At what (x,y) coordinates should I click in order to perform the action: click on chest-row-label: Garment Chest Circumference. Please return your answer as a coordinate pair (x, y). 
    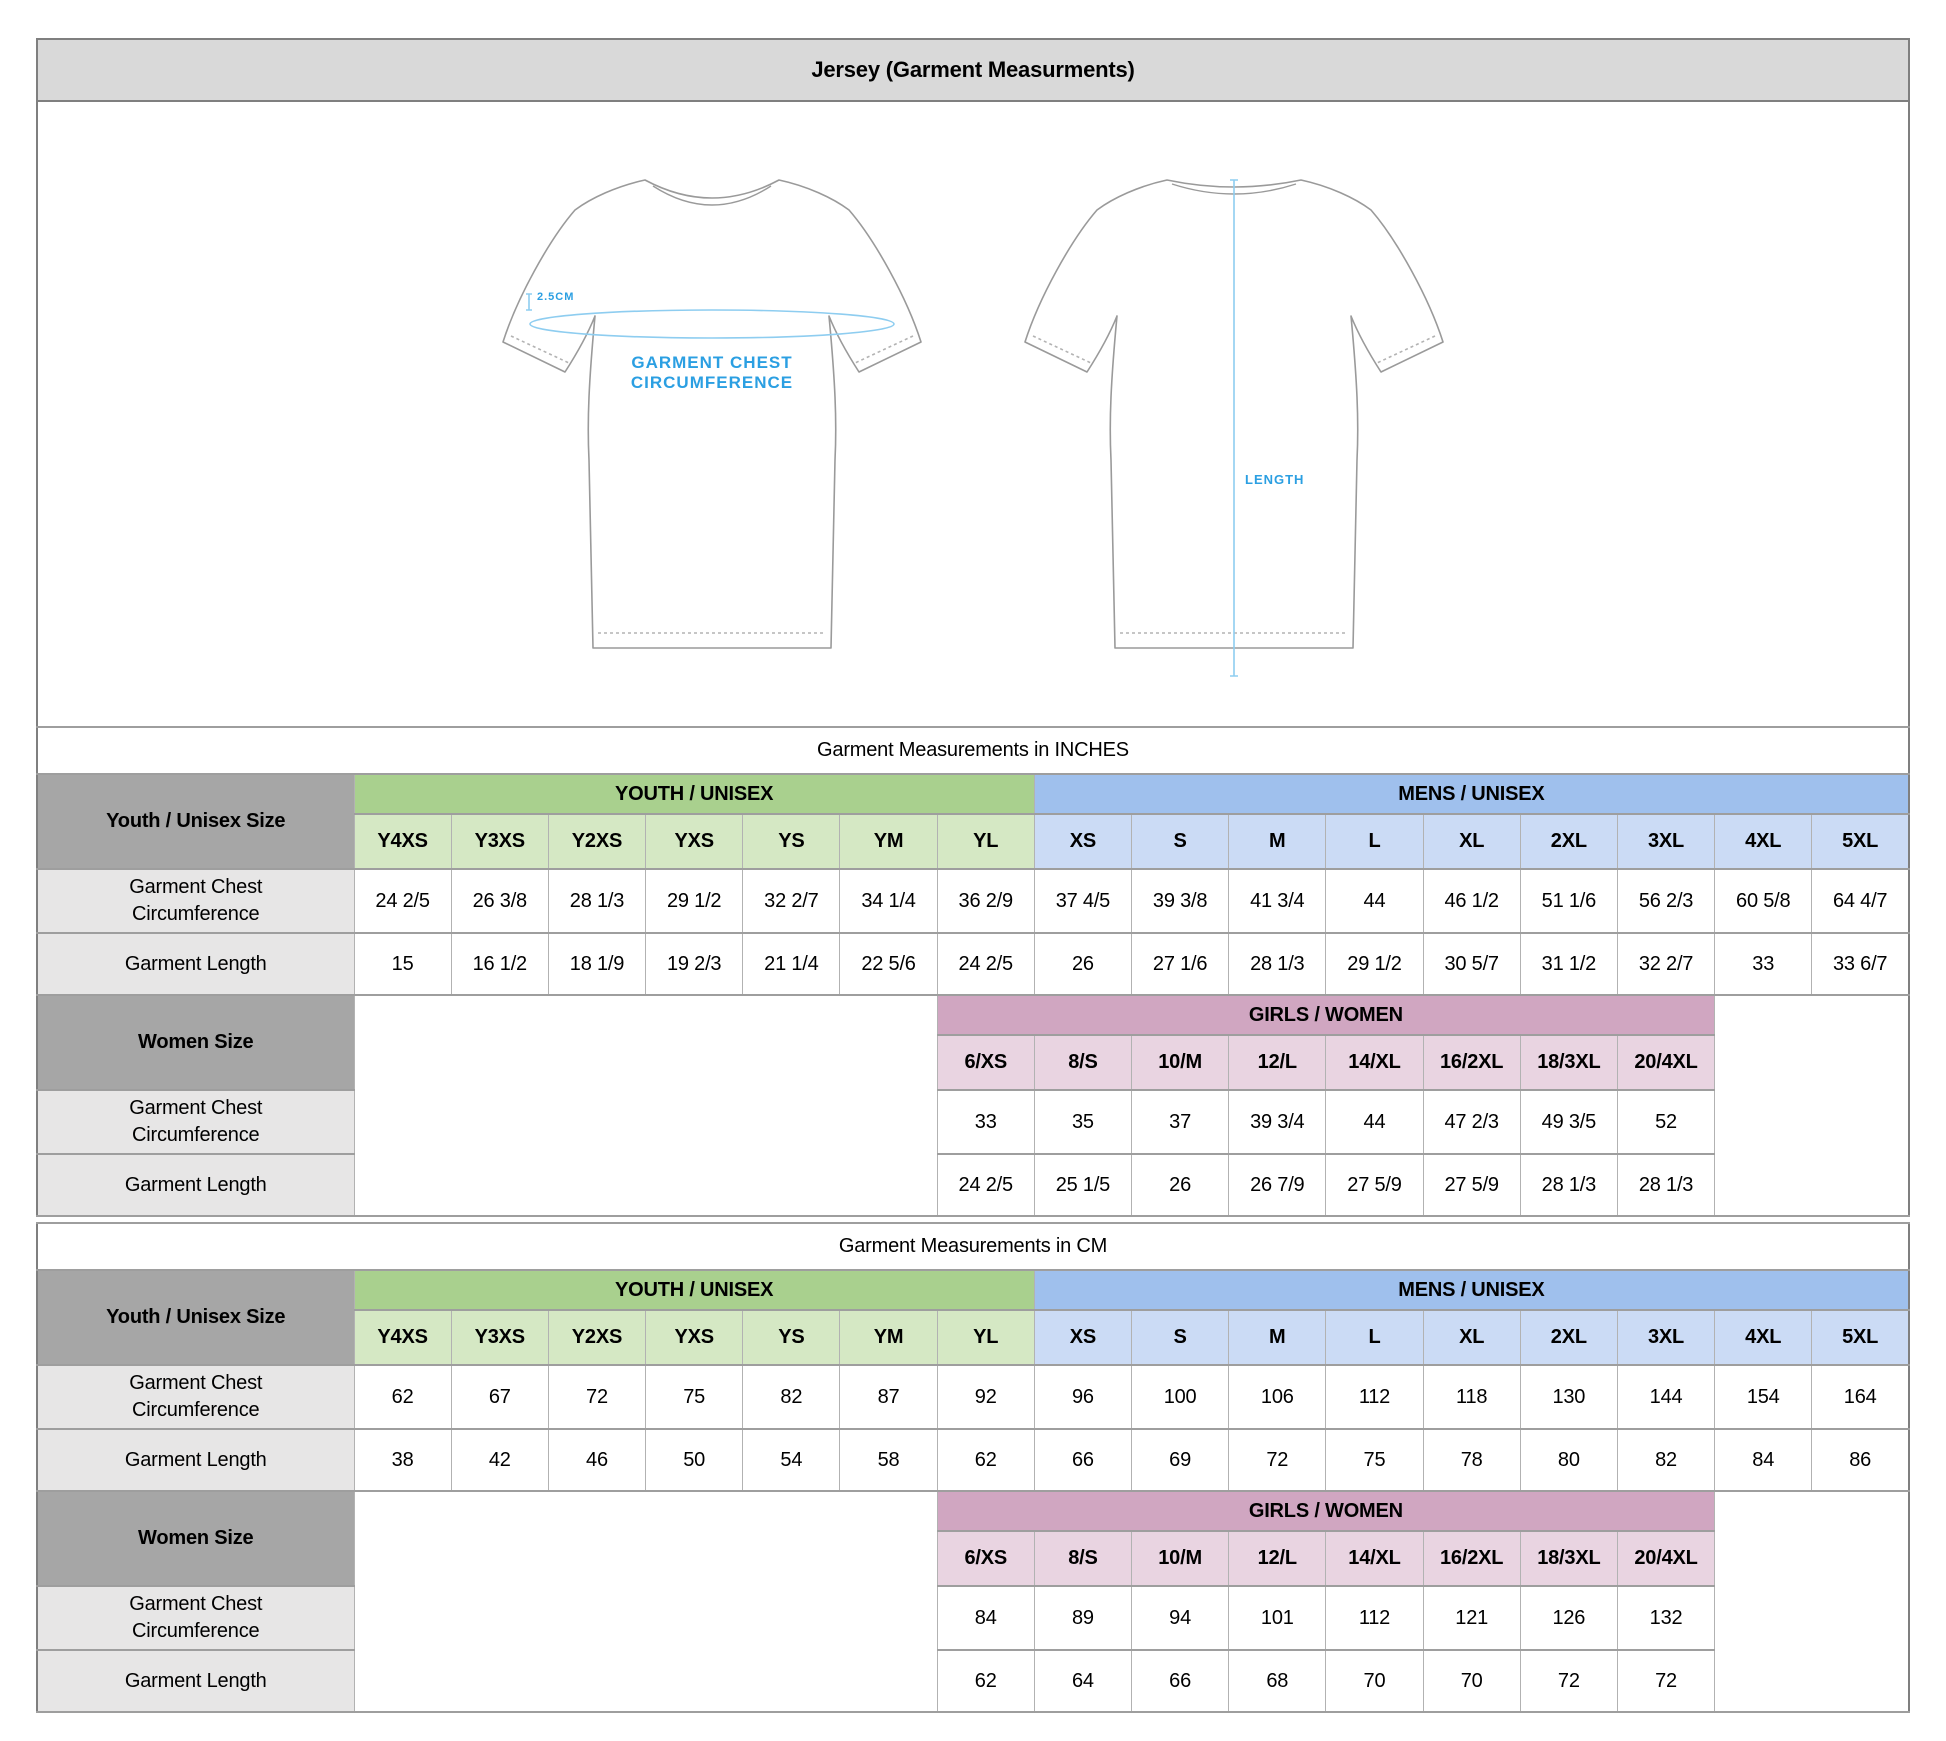
    Looking at the image, I should click on (195, 1397).